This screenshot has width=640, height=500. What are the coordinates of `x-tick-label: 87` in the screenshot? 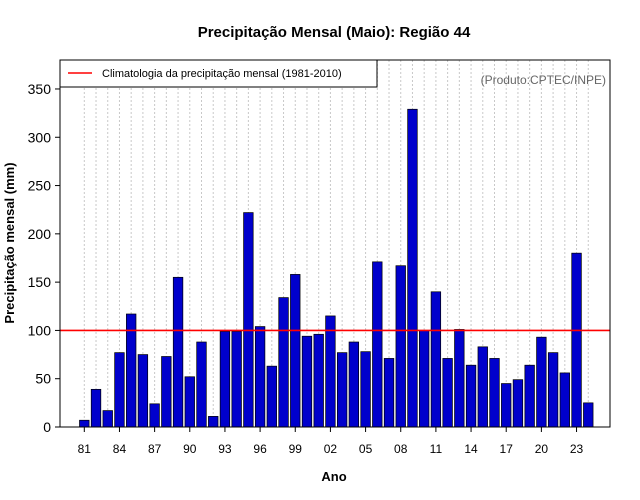 It's located at (155, 449).